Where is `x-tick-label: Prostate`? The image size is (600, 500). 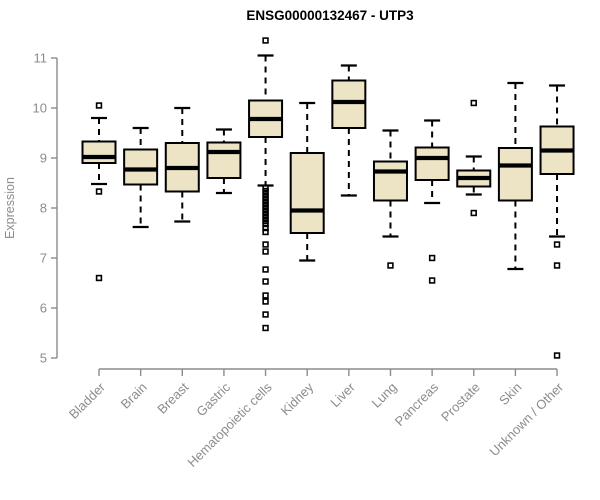
x-tick-label: Prostate is located at coordinates (460, 402).